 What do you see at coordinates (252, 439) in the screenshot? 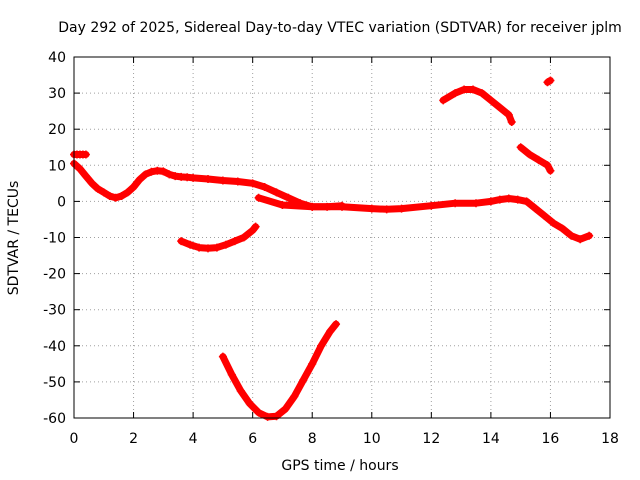
I see `x-tick-label: 6` at bounding box center [252, 439].